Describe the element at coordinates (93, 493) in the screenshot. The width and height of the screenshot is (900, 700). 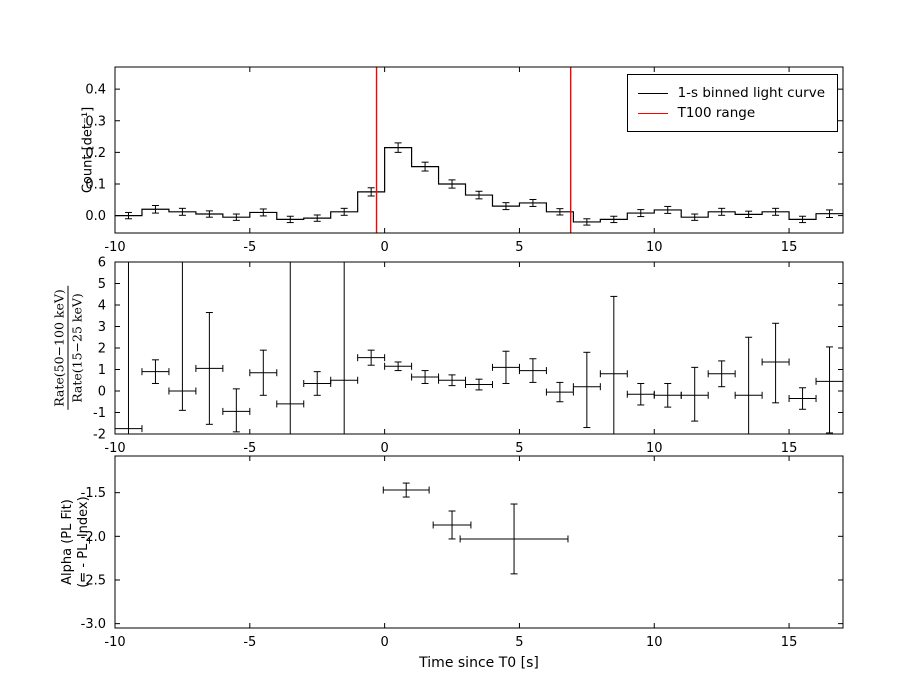
I see `y-tick-label: -1.5` at that location.